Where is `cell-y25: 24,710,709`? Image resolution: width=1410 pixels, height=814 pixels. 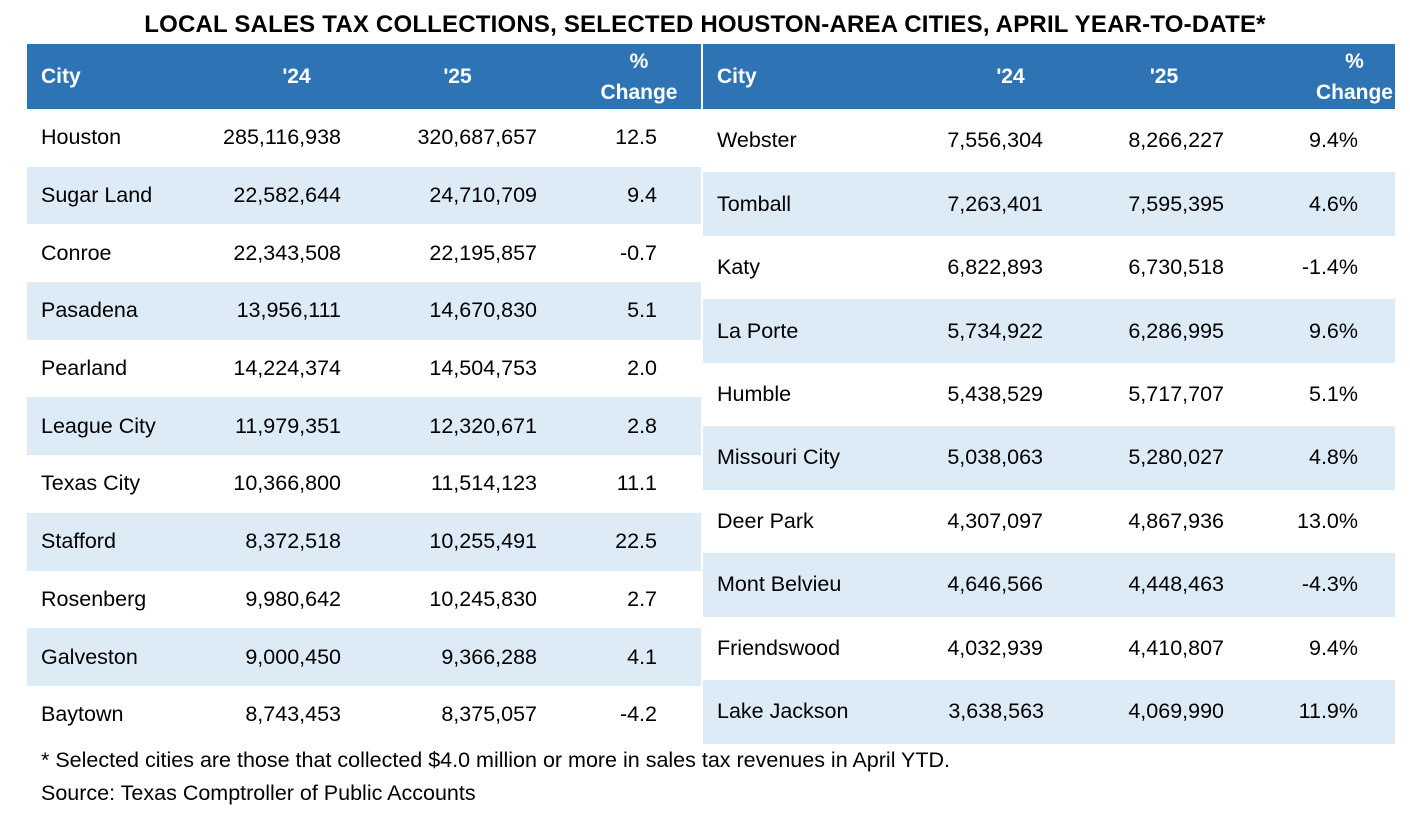 cell-y25: 24,710,709 is located at coordinates (442, 195).